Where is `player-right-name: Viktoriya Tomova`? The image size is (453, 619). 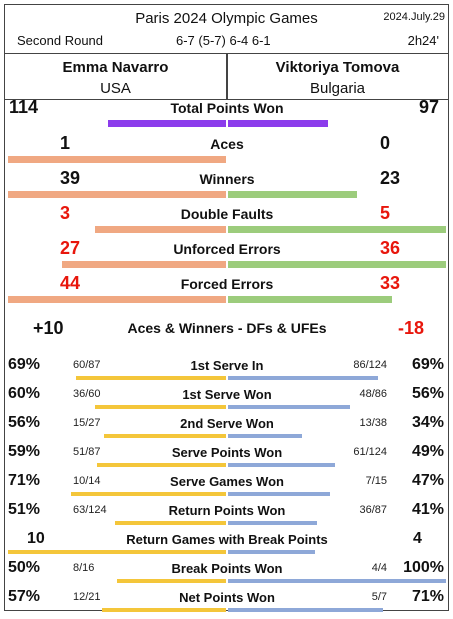
player-right-name: Viktoriya Tomova is located at coordinates (337, 67).